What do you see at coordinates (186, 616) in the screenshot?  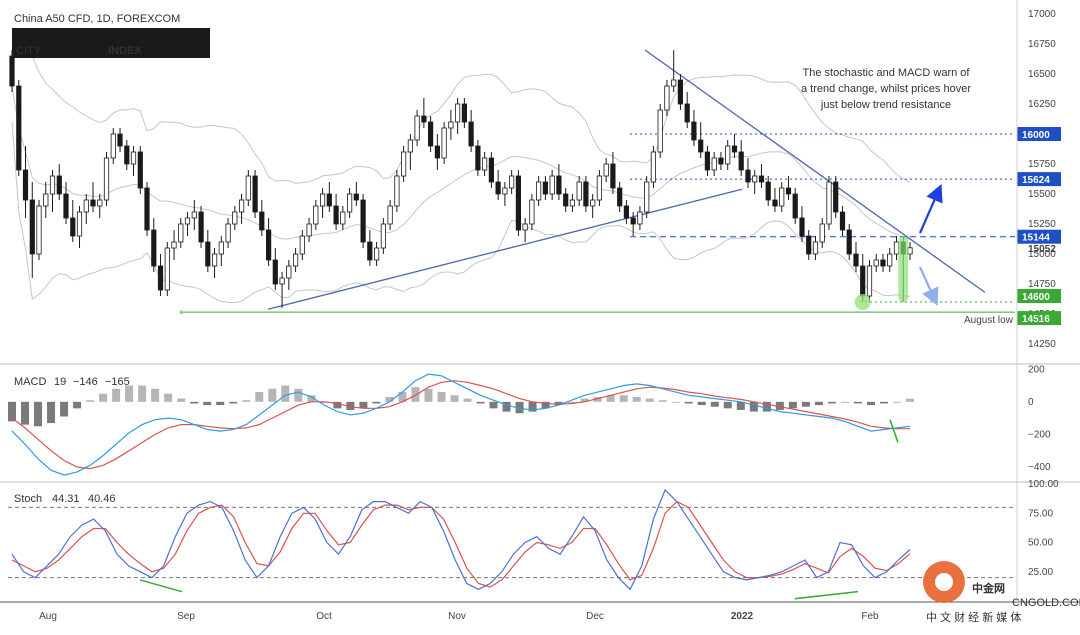 I see `x-tick-label: Sep` at bounding box center [186, 616].